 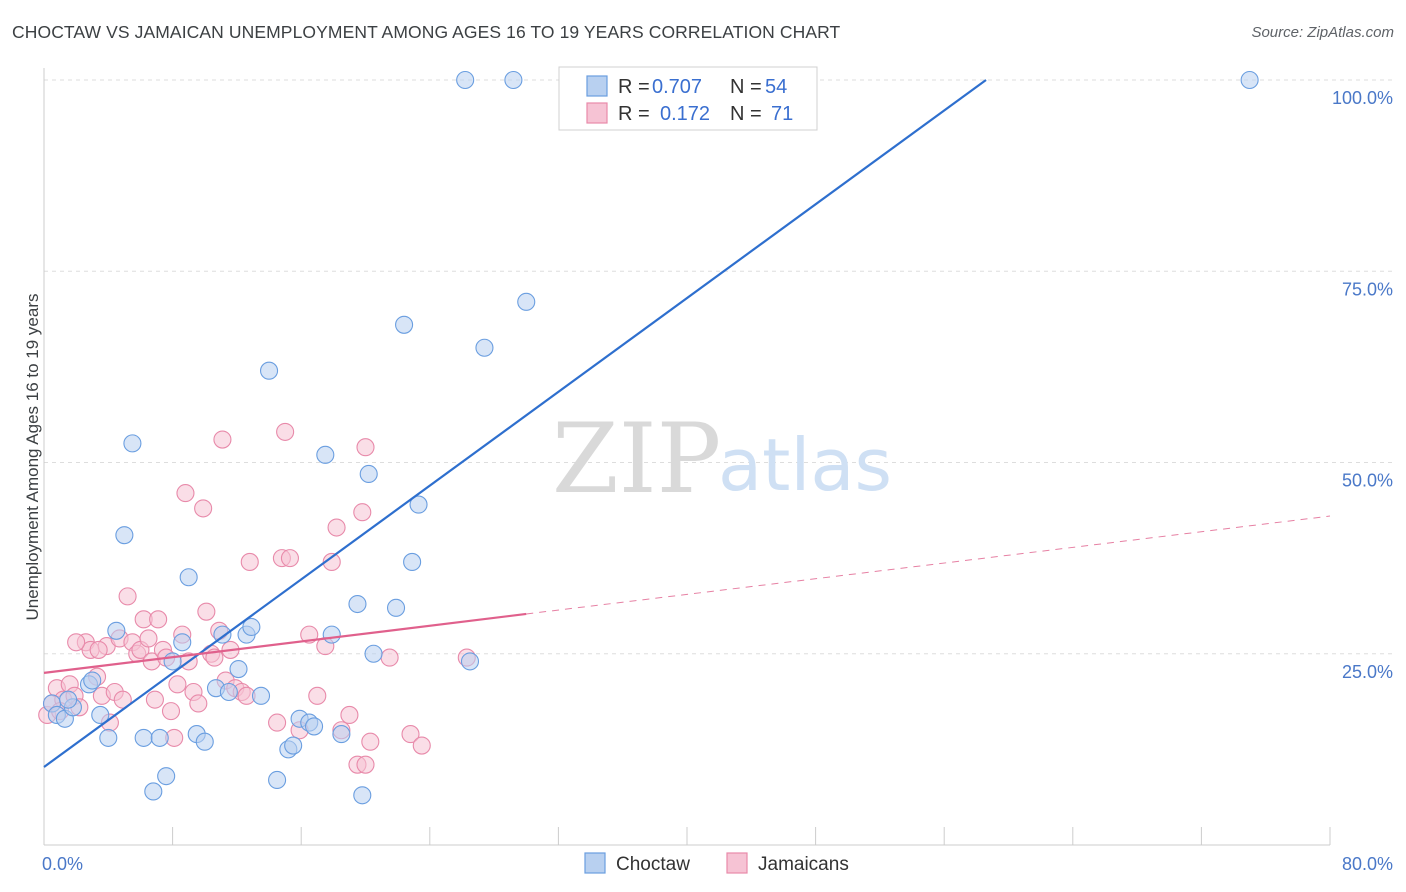 I want to click on bottom-legend: Choctaw Jamaicans, so click(x=716, y=863).